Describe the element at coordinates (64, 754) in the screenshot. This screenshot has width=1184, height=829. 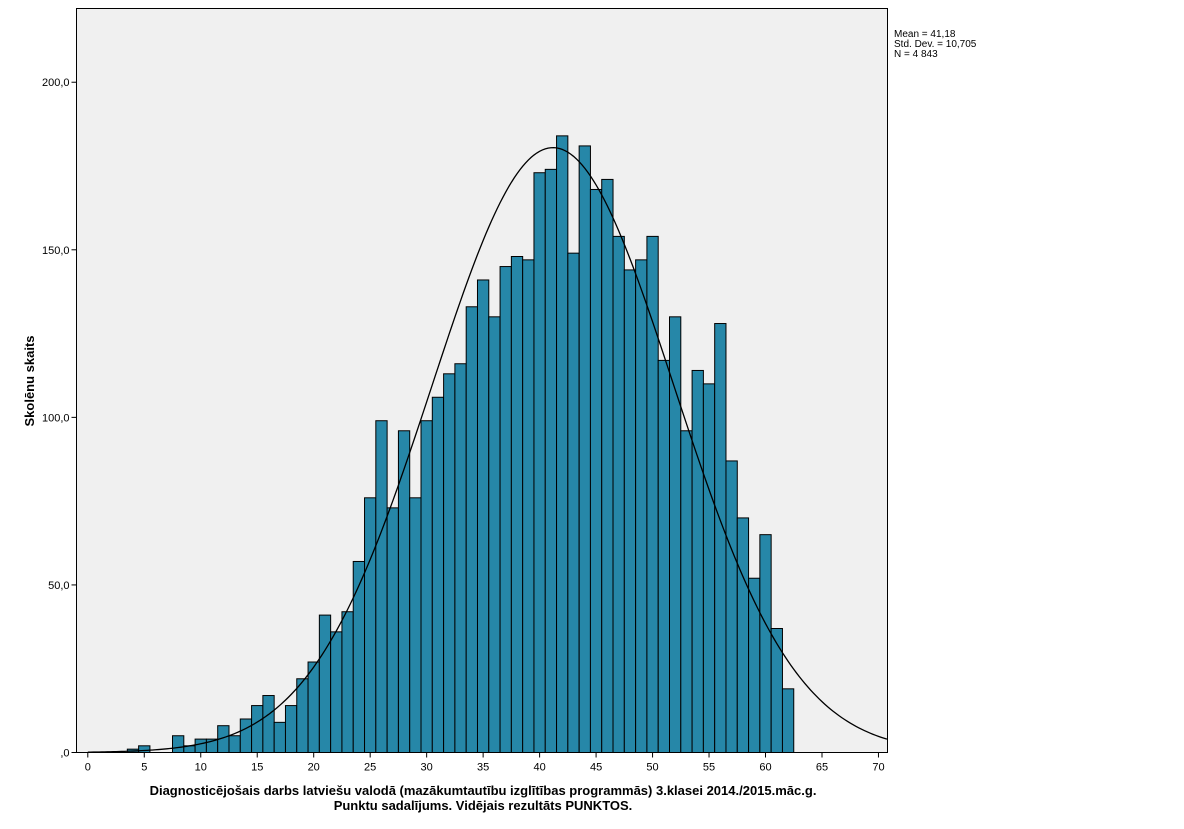
I see `y-tick-label: ,0` at that location.